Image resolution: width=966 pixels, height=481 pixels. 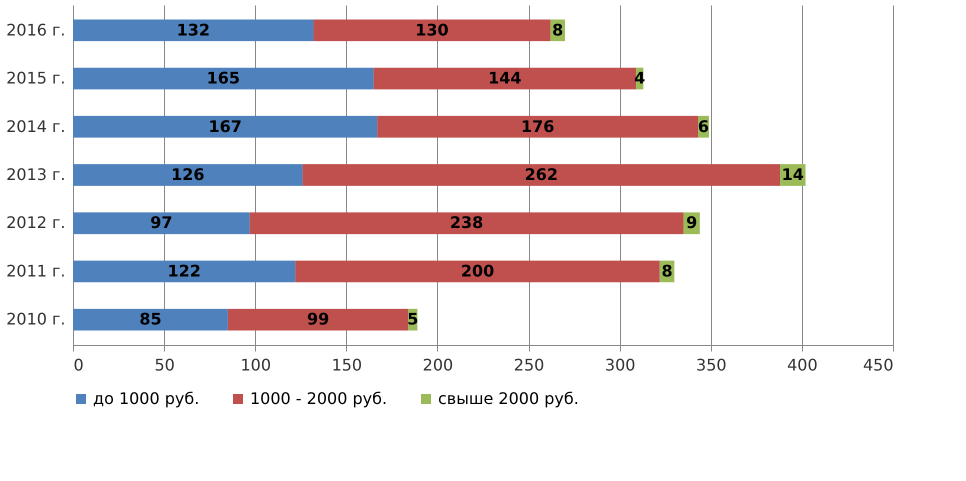 I want to click on data-label: 126, so click(x=188, y=174).